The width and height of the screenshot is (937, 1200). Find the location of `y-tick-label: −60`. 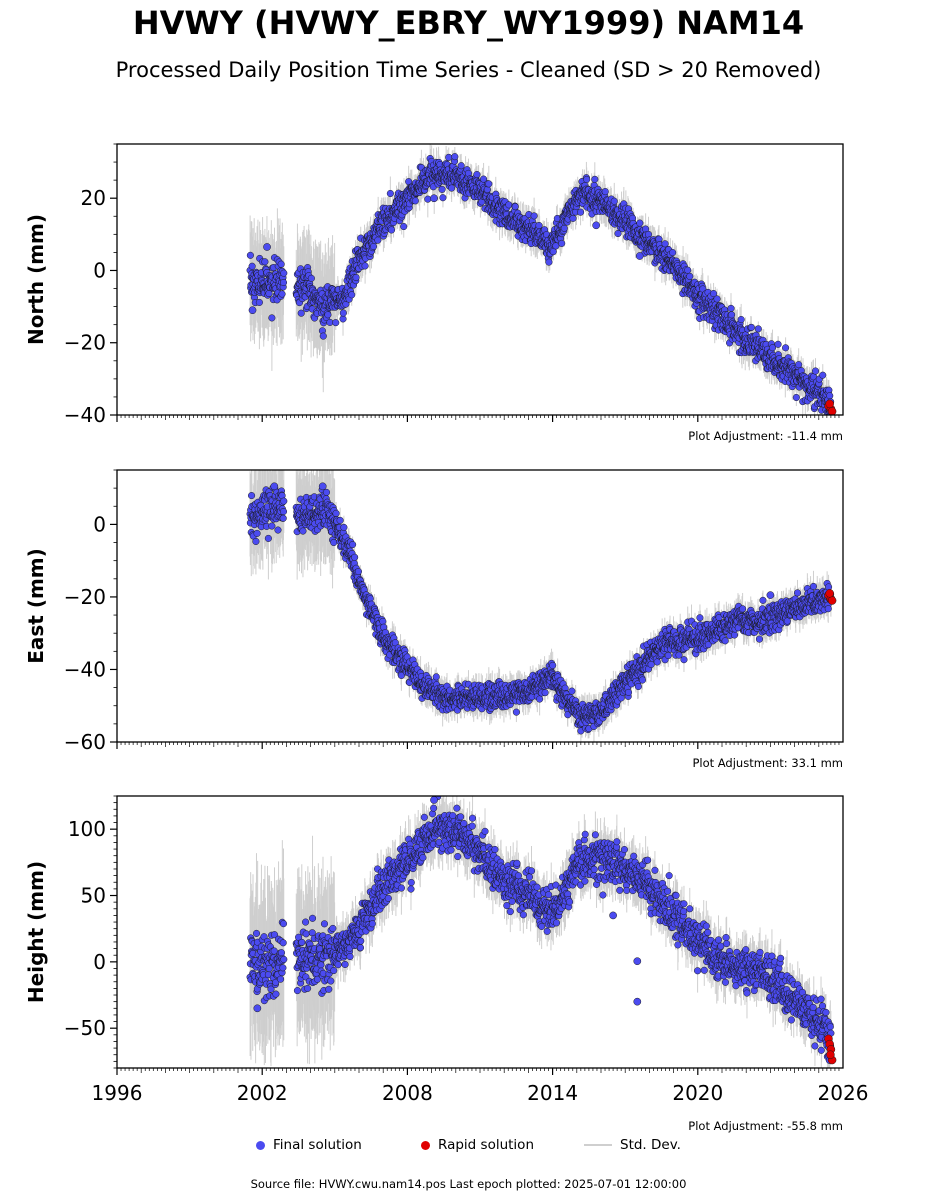

y-tick-label: −60 is located at coordinates (85, 742).